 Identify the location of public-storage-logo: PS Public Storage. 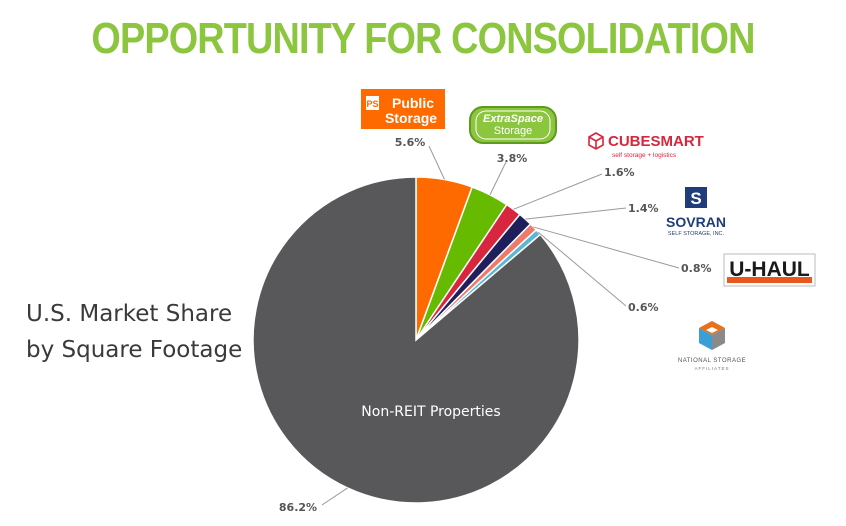
(403, 109).